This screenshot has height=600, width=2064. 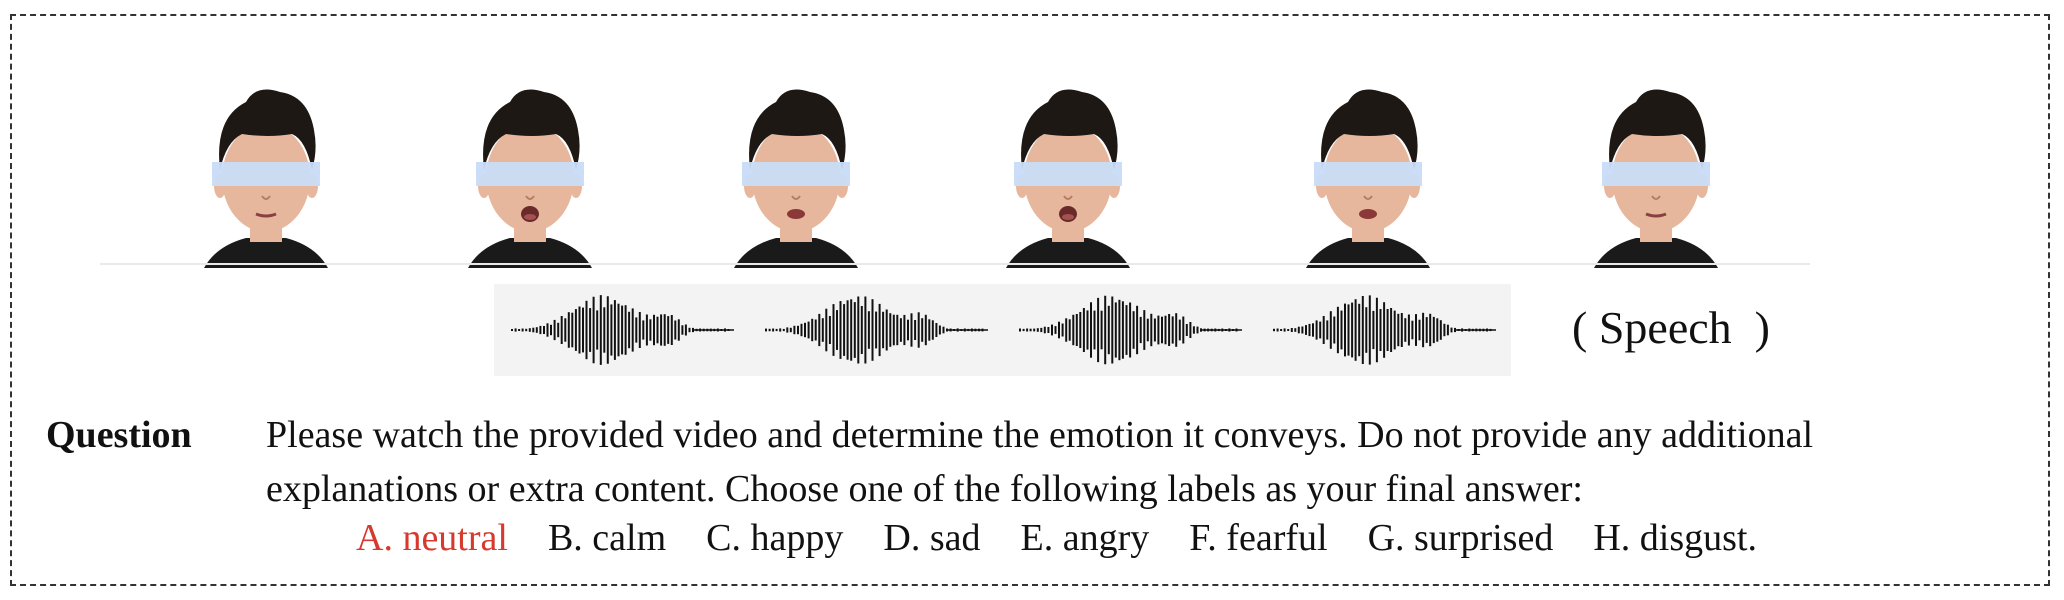 What do you see at coordinates (1085, 538) in the screenshot?
I see `option-e: E. angry` at bounding box center [1085, 538].